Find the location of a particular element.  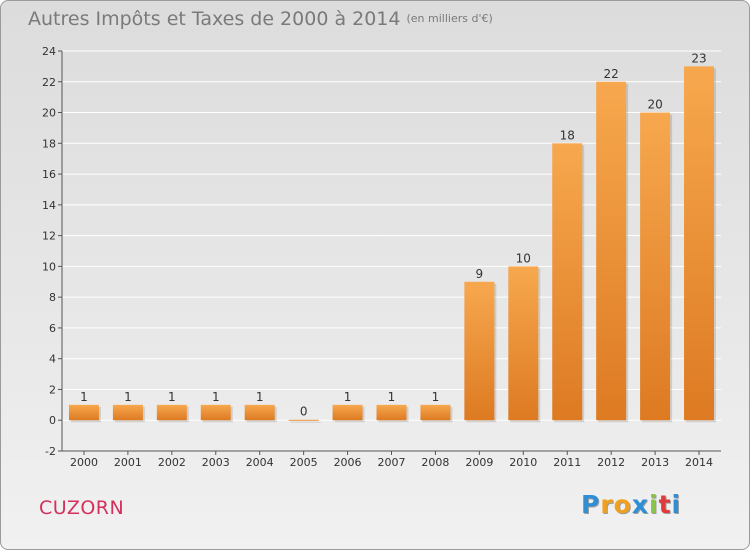

x-tick-label: 2000 is located at coordinates (84, 462).